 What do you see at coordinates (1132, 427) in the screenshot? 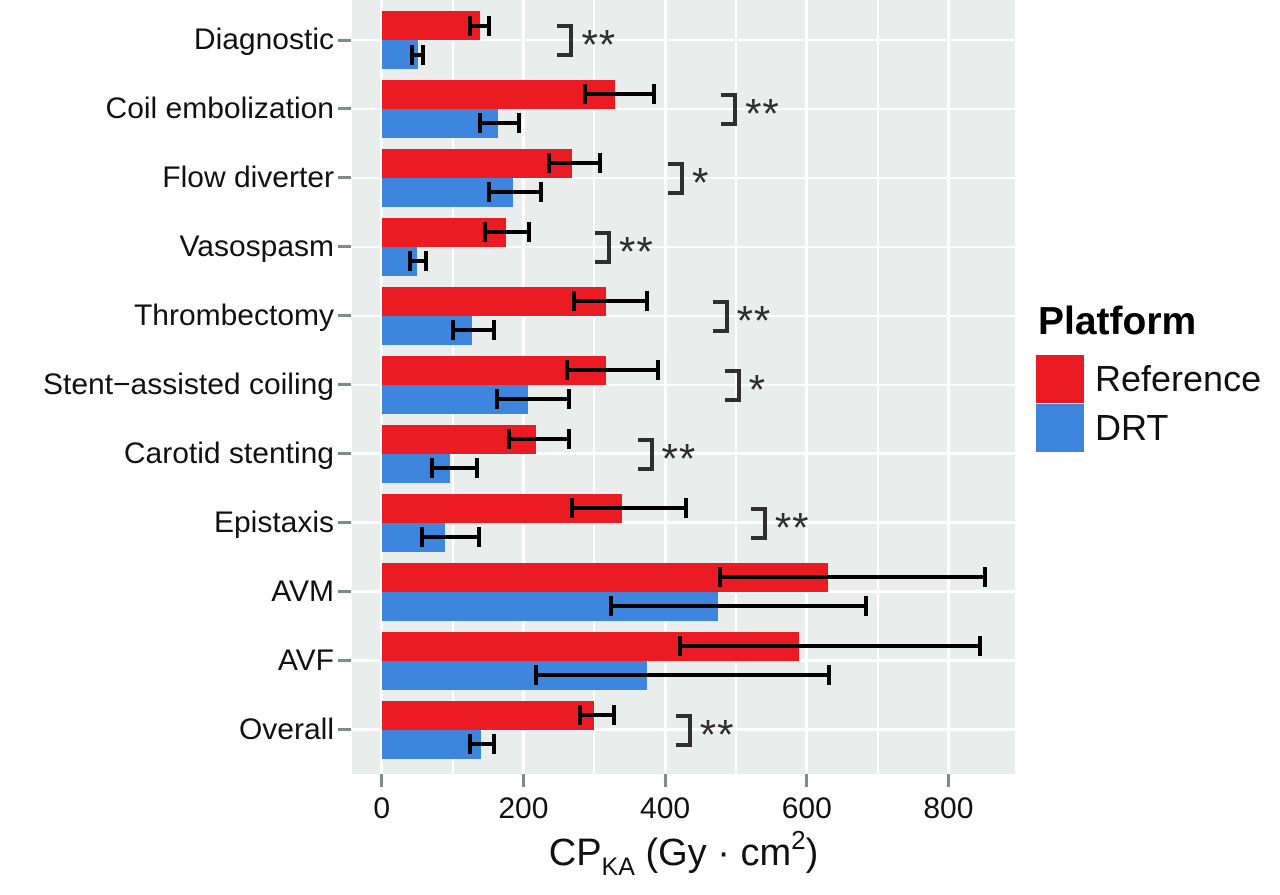
I see `legend-label-drt: DRT` at bounding box center [1132, 427].